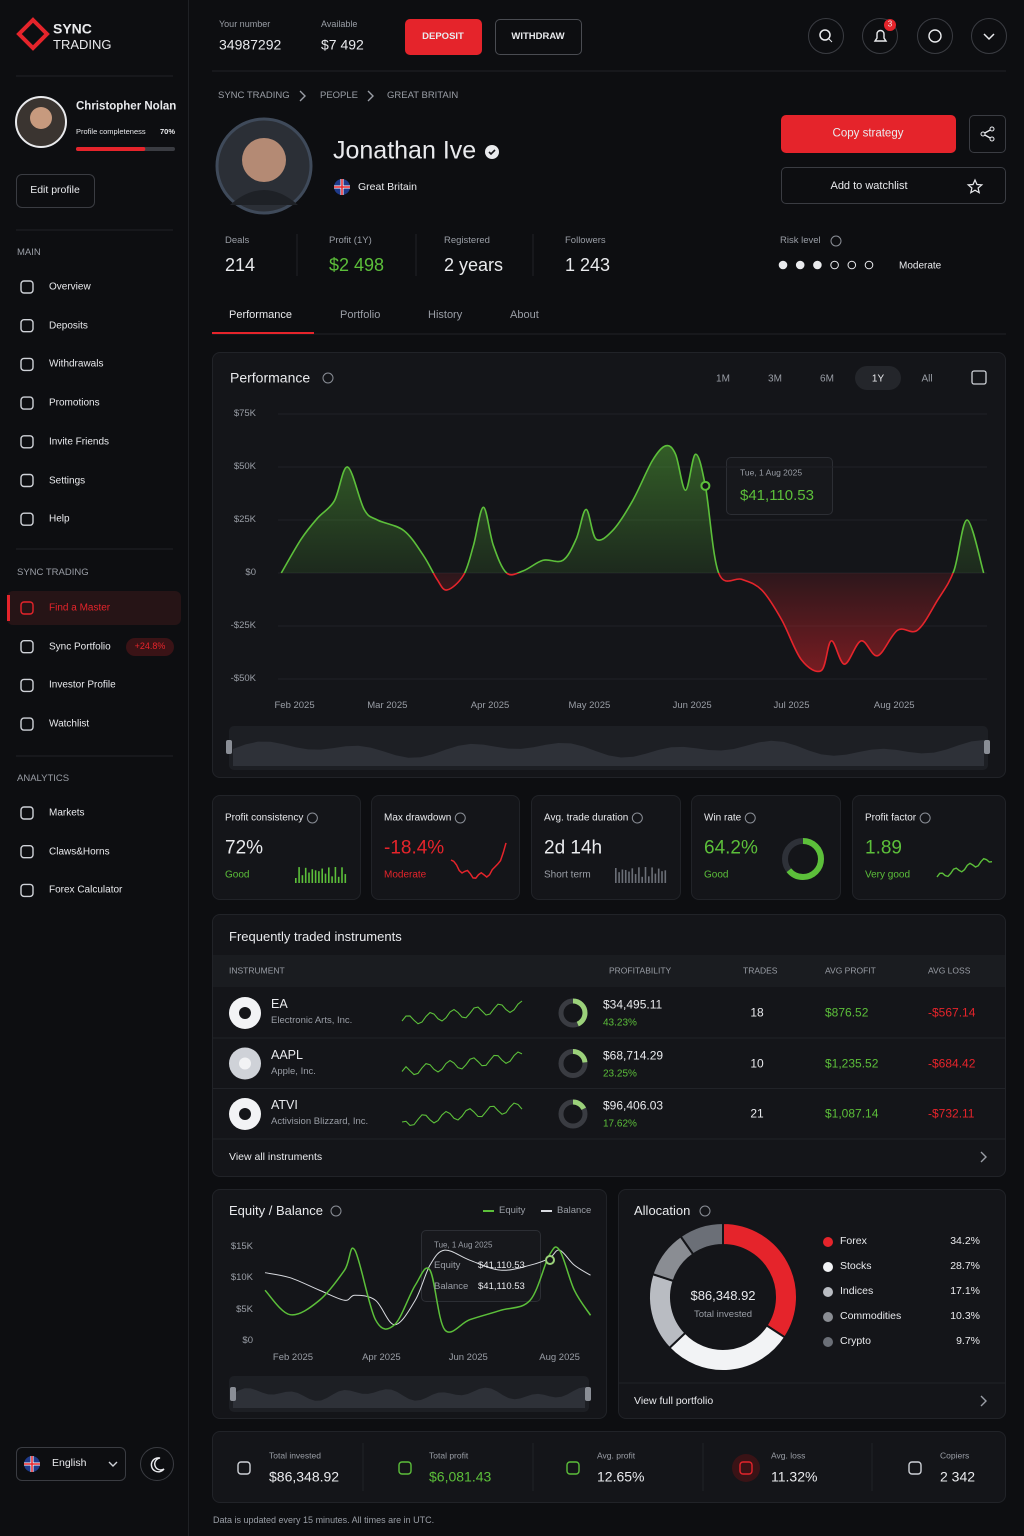  I want to click on profile-name: Jonathan Ive, so click(405, 150).